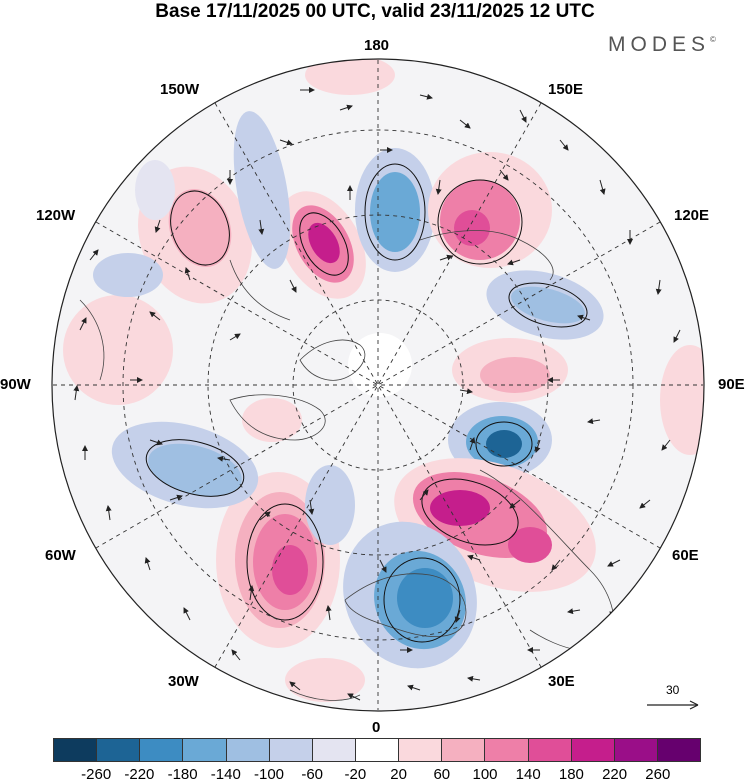  What do you see at coordinates (180, 89) in the screenshot?
I see `lon-label-150w: 150W` at bounding box center [180, 89].